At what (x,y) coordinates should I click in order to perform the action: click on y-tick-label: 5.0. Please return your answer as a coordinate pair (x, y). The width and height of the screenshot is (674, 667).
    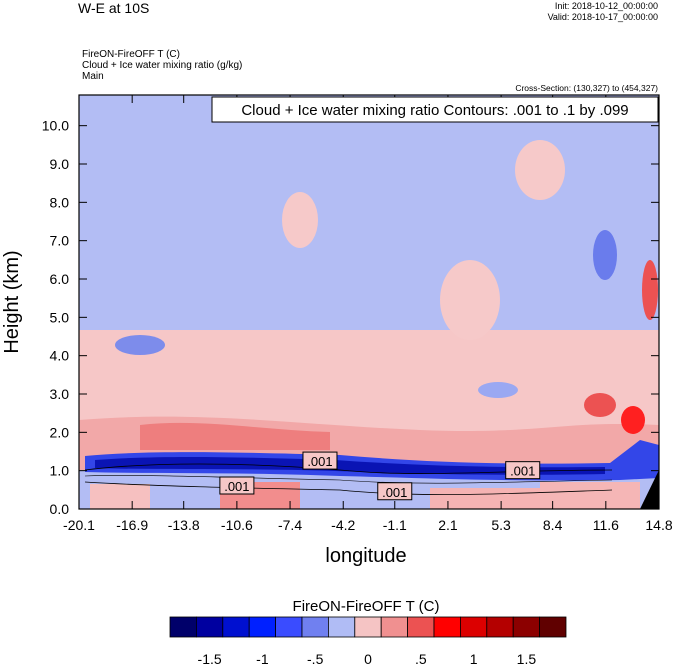
    Looking at the image, I should click on (60, 317).